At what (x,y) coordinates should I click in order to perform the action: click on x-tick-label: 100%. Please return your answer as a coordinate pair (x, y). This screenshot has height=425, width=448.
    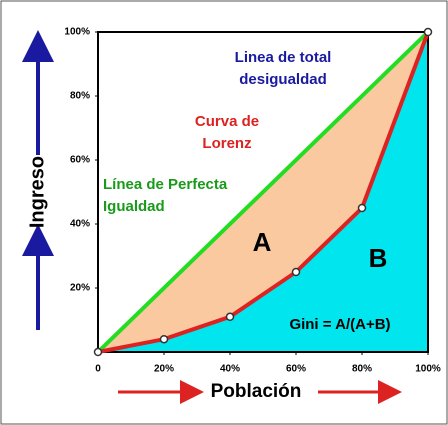
    Looking at the image, I should click on (428, 369).